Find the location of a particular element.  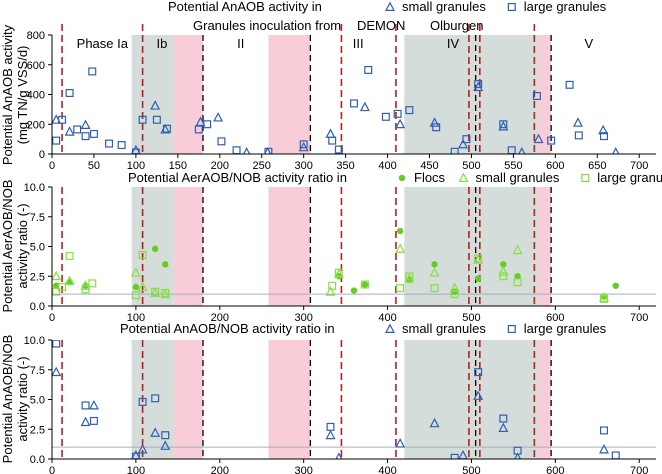

panel2-title-text: Potential AerAOB/NOB activity ratio in is located at coordinates (237, 177).